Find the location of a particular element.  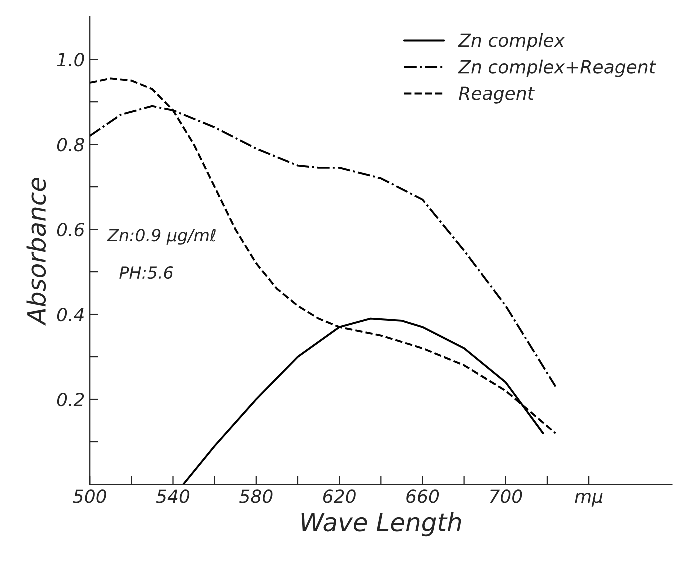

x-tick-label: 540 is located at coordinates (173, 497).